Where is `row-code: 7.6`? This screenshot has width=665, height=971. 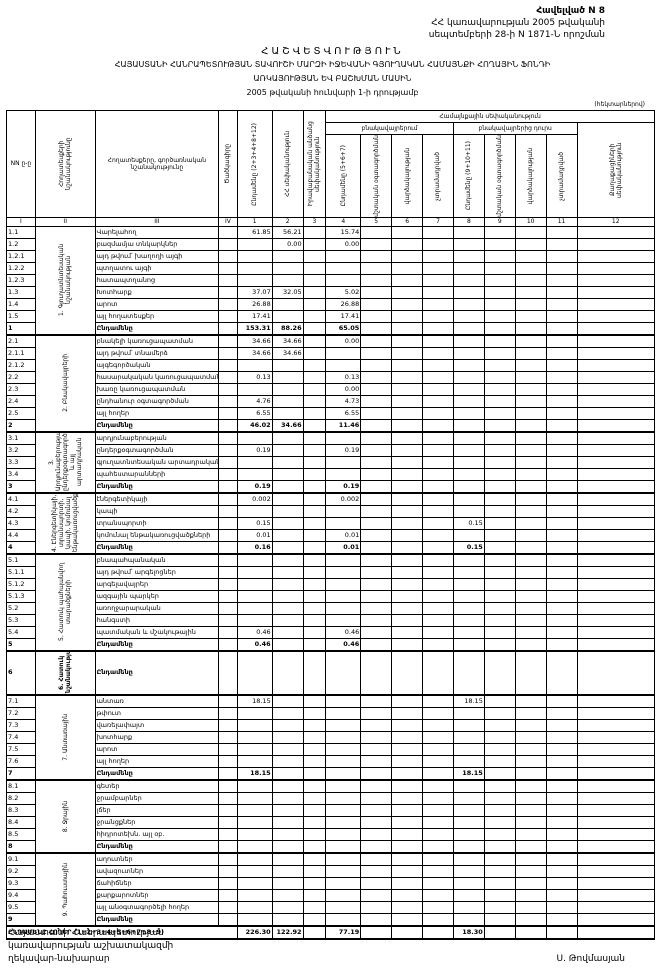 row-code: 7.6 is located at coordinates (21, 761).